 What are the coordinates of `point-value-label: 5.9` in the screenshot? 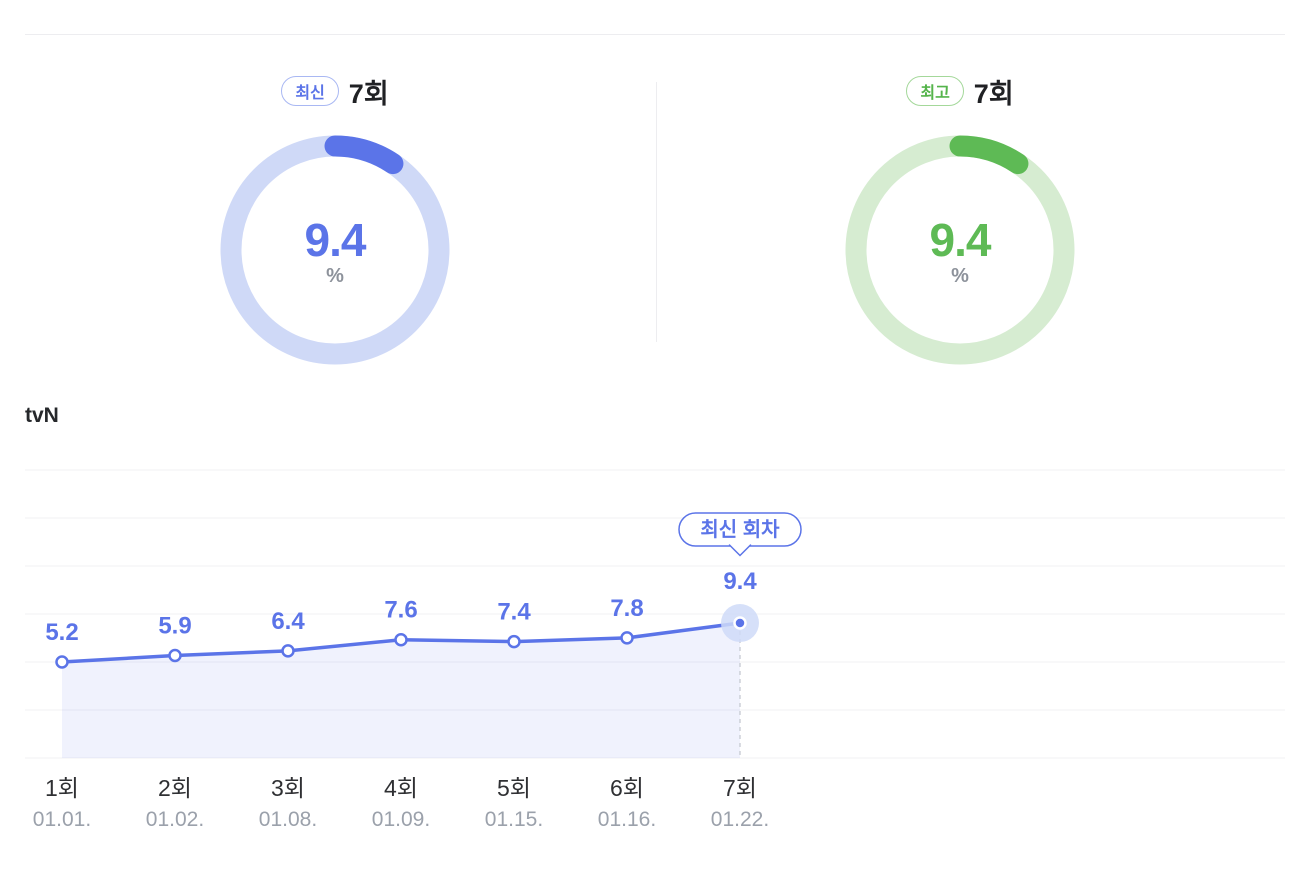 It's located at (174, 626).